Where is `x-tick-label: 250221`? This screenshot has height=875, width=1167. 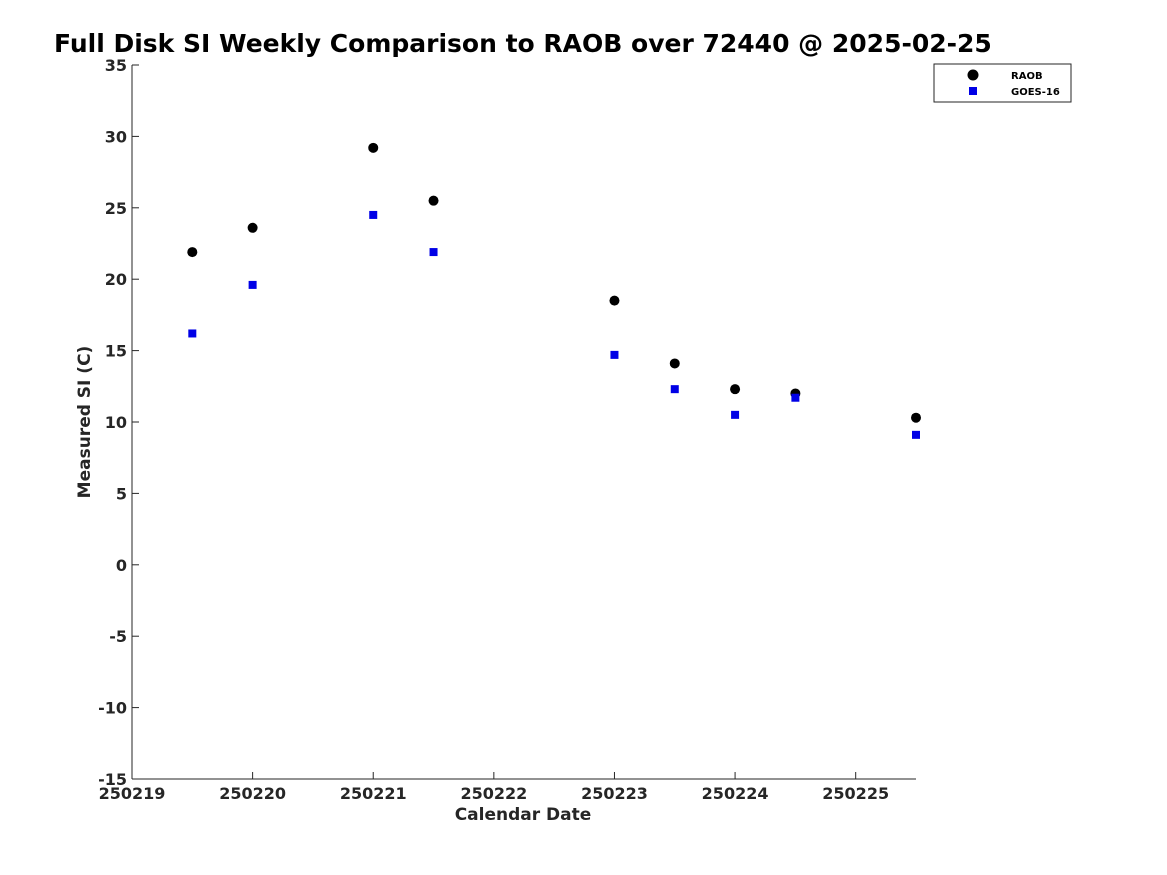 x-tick-label: 250221 is located at coordinates (373, 793).